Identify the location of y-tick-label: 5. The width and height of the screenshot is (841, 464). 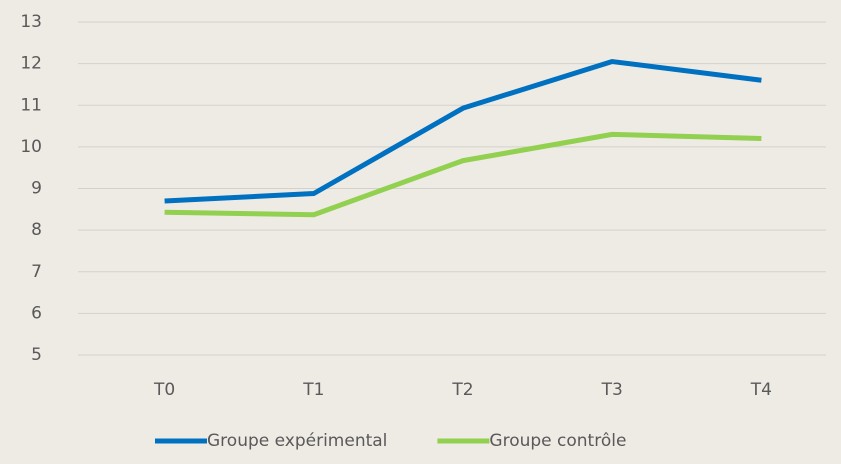
(36, 355).